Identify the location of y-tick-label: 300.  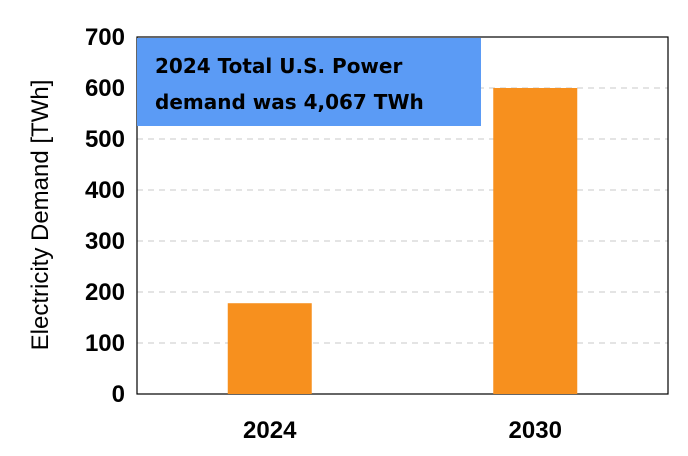
(105, 241).